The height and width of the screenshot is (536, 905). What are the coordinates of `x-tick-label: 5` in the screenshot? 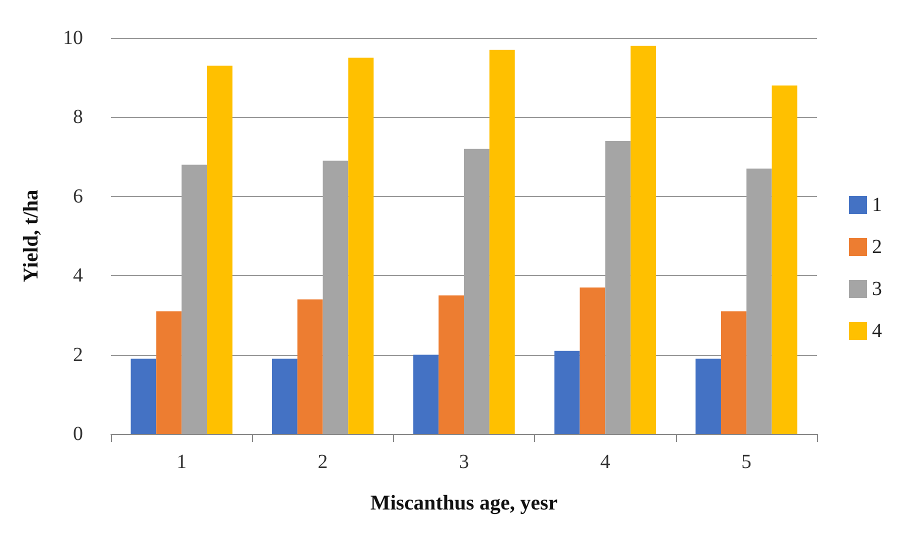 It's located at (746, 462).